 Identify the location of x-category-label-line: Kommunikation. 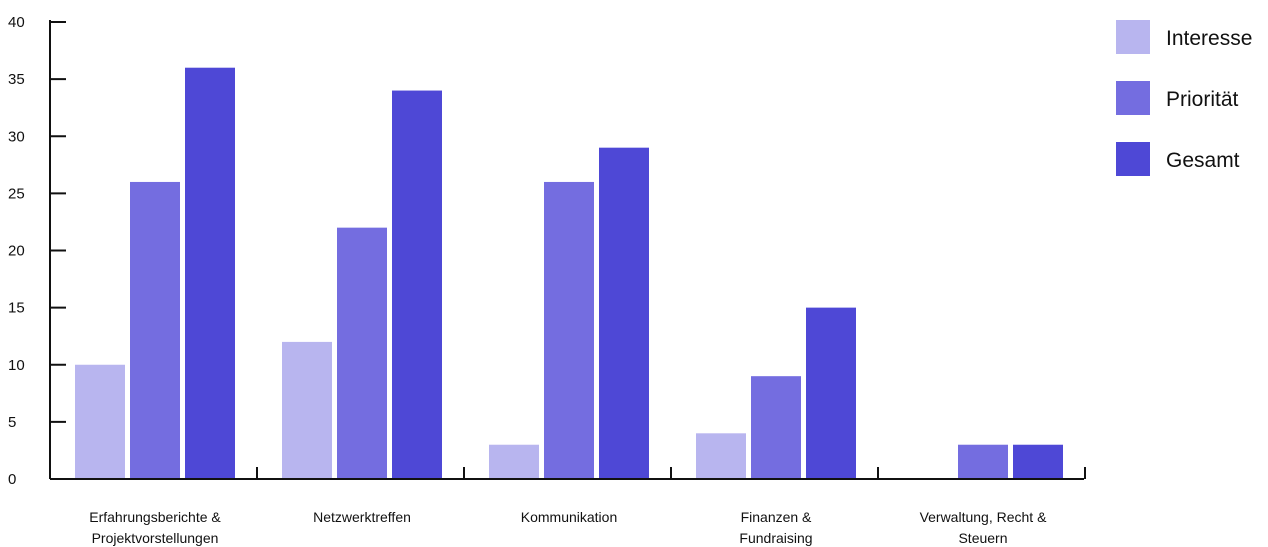
(569, 517).